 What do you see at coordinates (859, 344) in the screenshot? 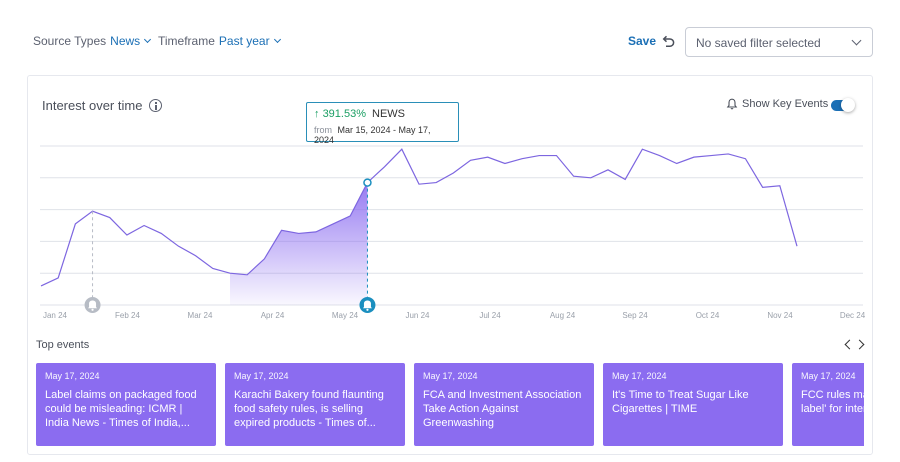
I see `next-events-button` at bounding box center [859, 344].